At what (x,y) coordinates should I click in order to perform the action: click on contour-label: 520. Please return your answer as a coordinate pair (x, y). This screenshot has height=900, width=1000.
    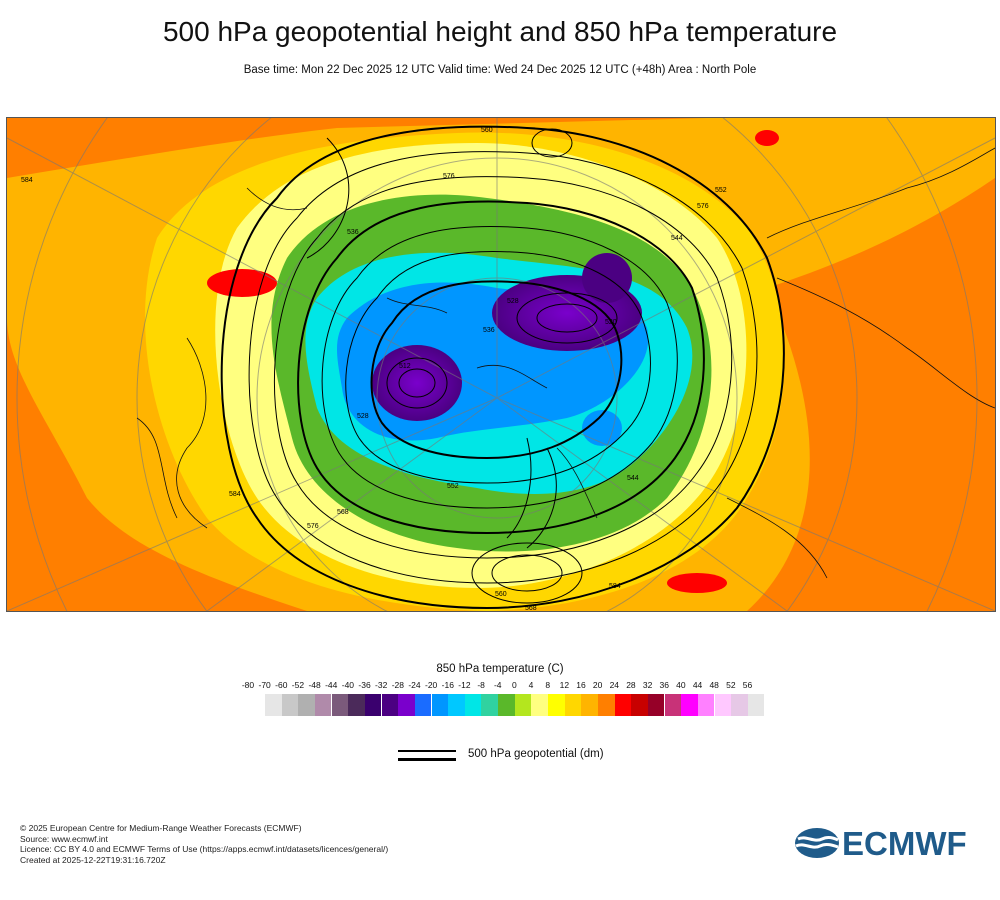
    Looking at the image, I should click on (611, 322).